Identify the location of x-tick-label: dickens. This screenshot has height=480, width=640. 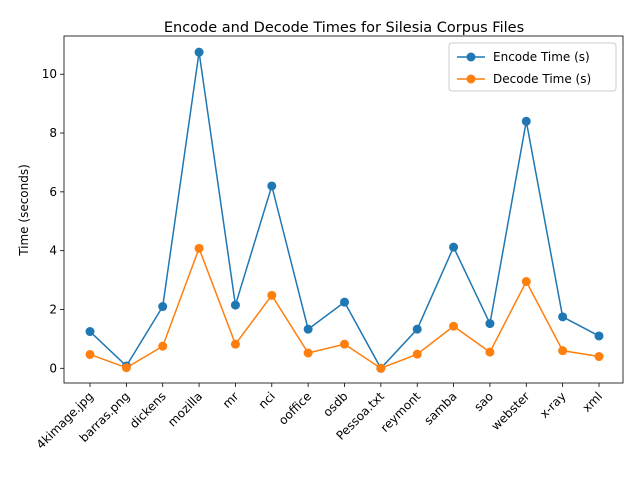
(148, 410).